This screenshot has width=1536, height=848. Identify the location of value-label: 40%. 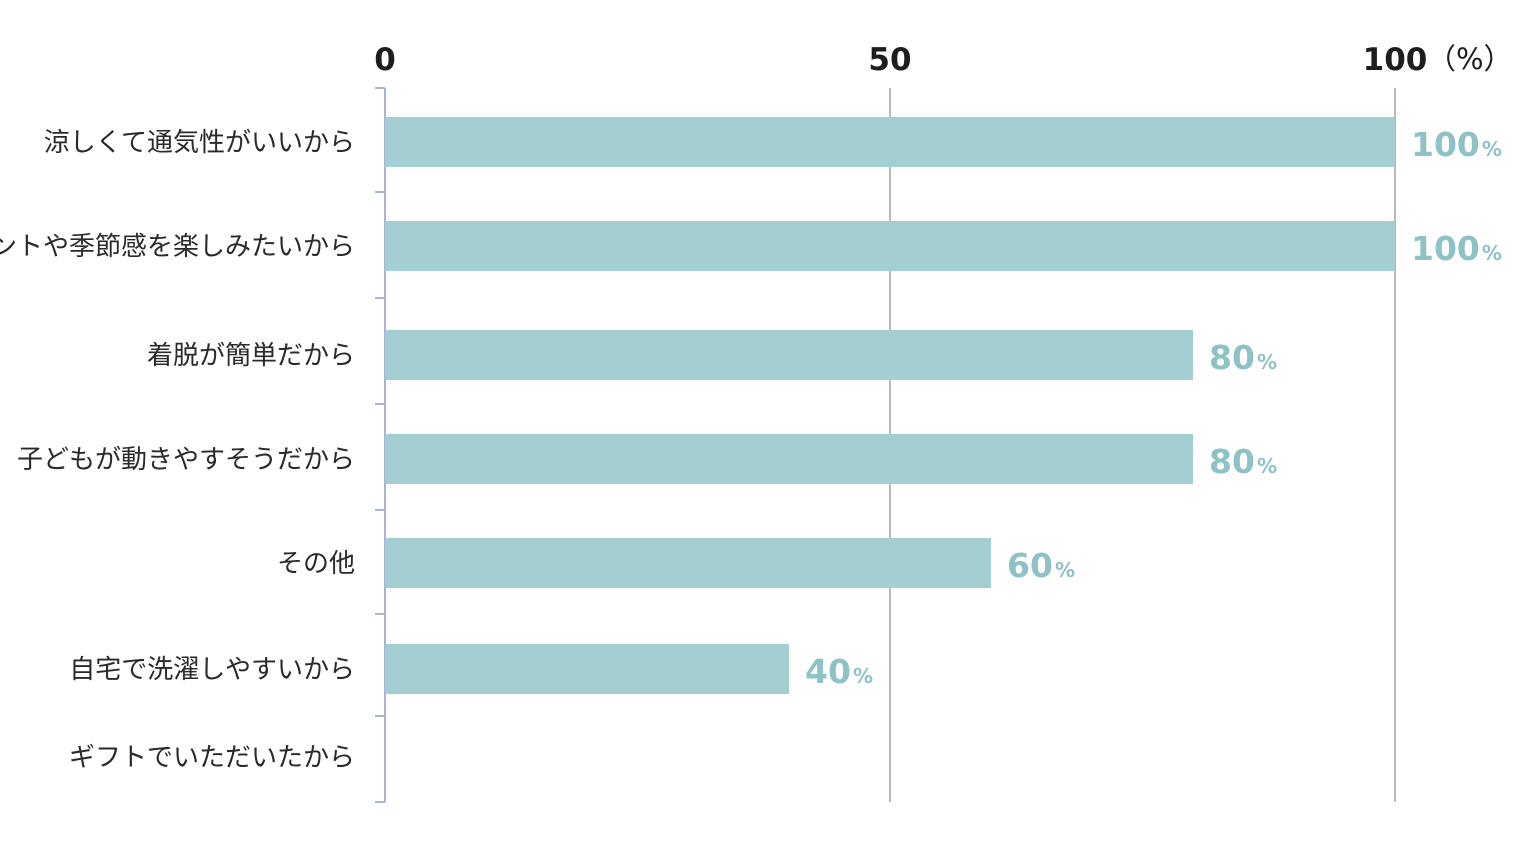
(839, 671).